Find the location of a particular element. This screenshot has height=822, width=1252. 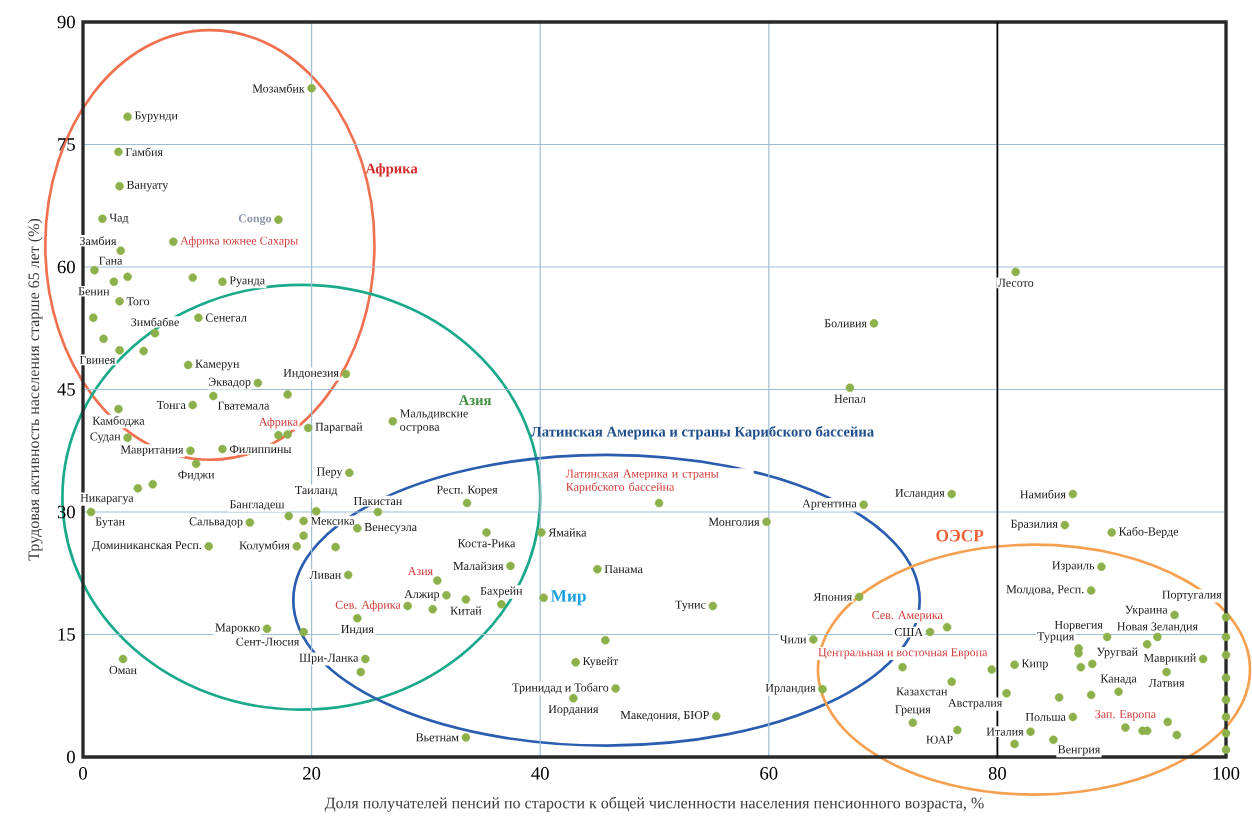

annotation: Норвегия is located at coordinates (1078, 626).